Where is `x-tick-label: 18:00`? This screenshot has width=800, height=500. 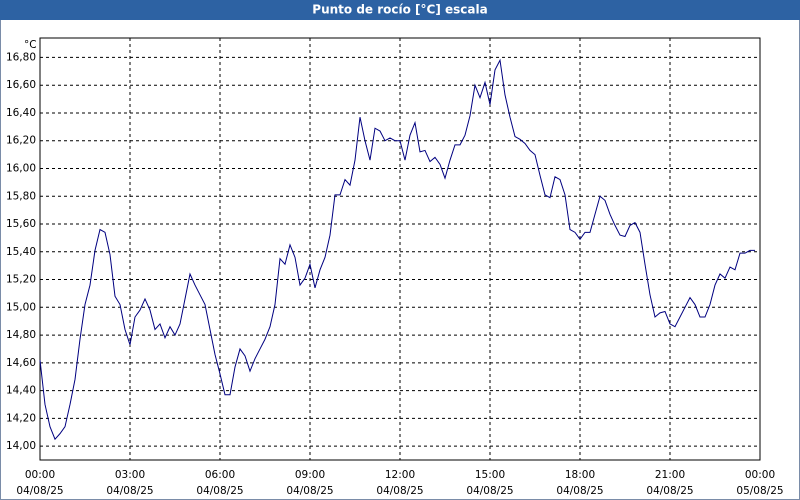 x-tick-label: 18:00 is located at coordinates (580, 475).